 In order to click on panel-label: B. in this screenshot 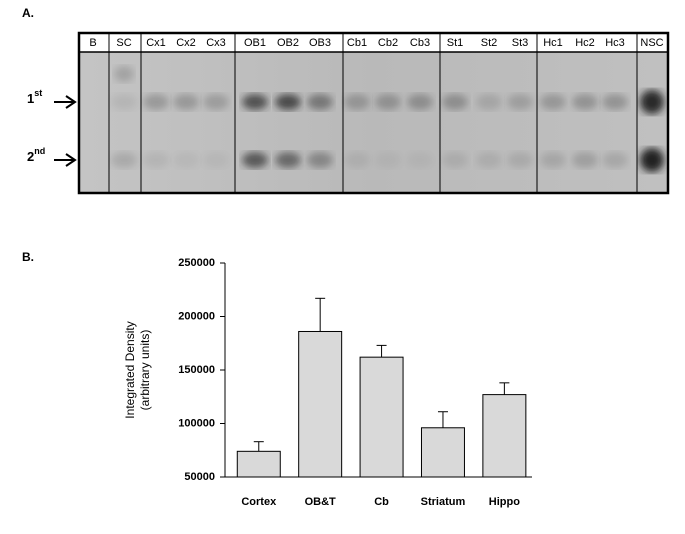, I will do `click(28, 257)`.